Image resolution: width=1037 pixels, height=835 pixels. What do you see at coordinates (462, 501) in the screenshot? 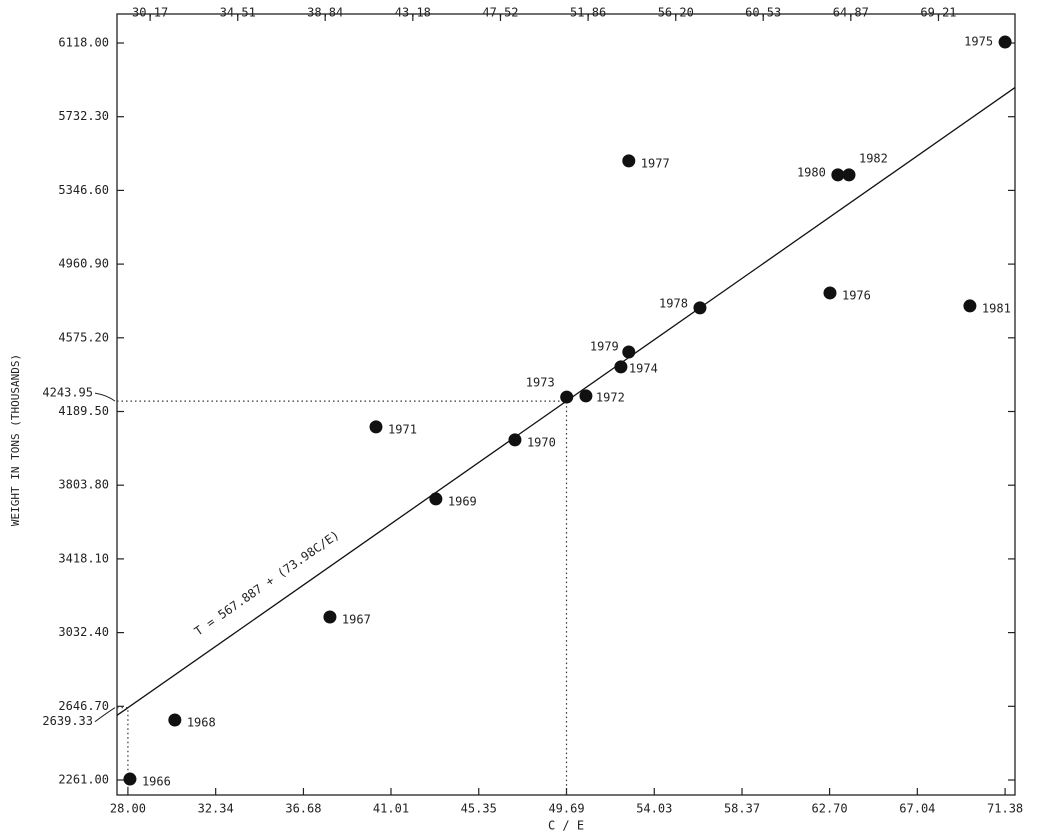
I see `point-label: 1969` at bounding box center [462, 501].